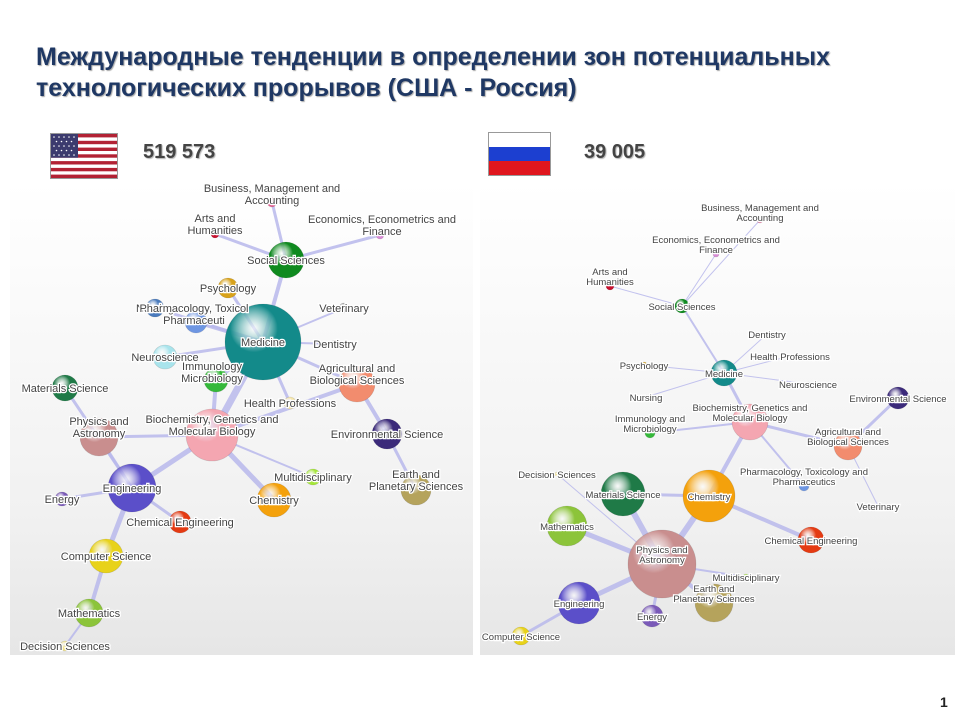 The height and width of the screenshot is (720, 960). Describe the element at coordinates (766, 378) in the screenshot. I see `russia-edge-medicine-neuroscience` at that location.